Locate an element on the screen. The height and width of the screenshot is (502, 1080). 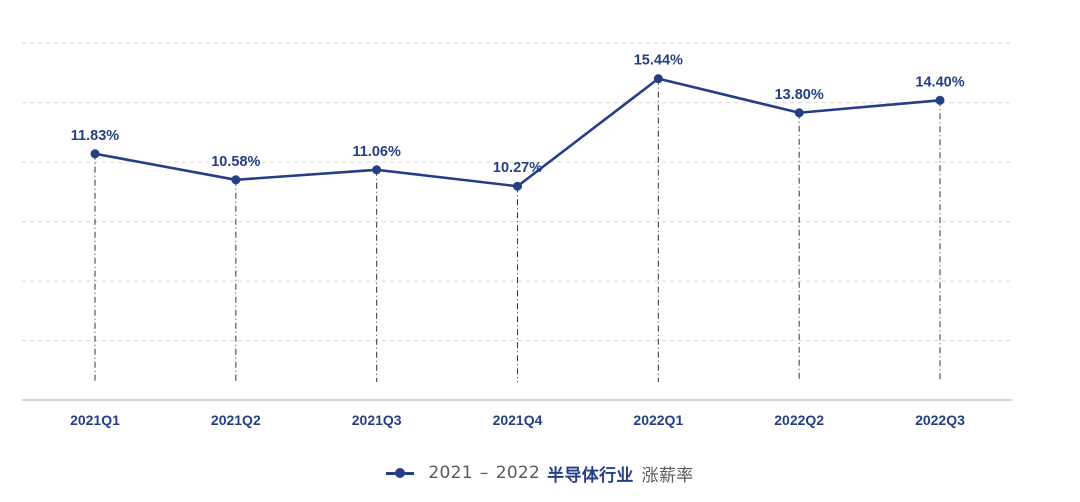
data-label-2021Q3: 11.06% is located at coordinates (376, 152).